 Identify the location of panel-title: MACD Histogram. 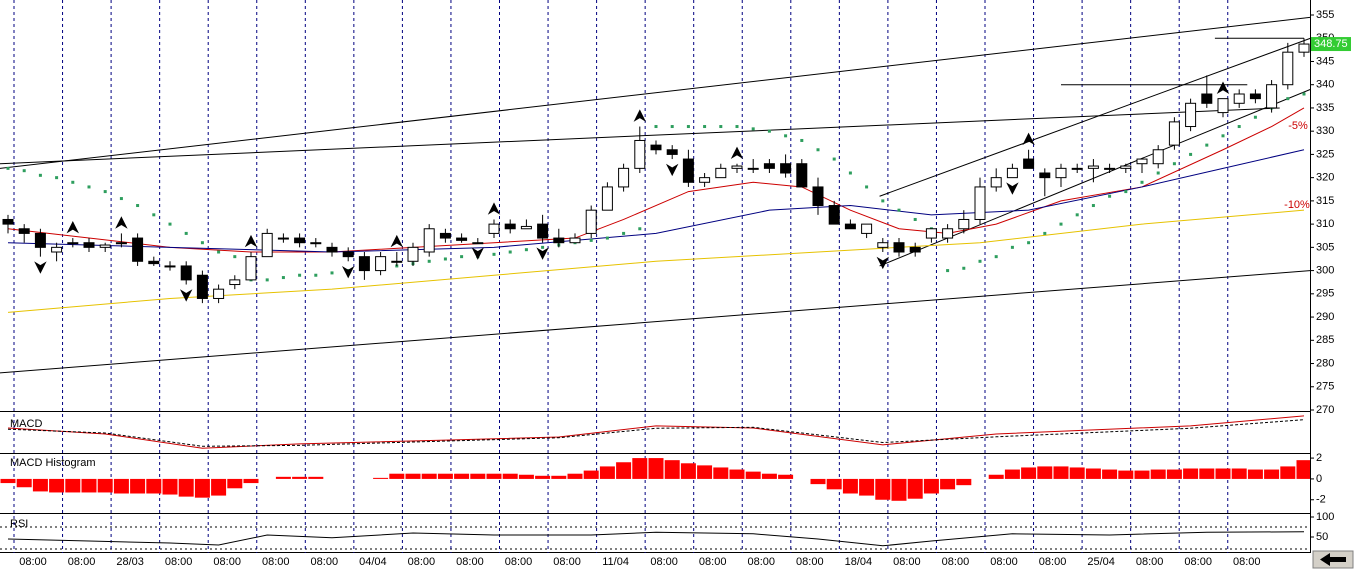
(53, 463).